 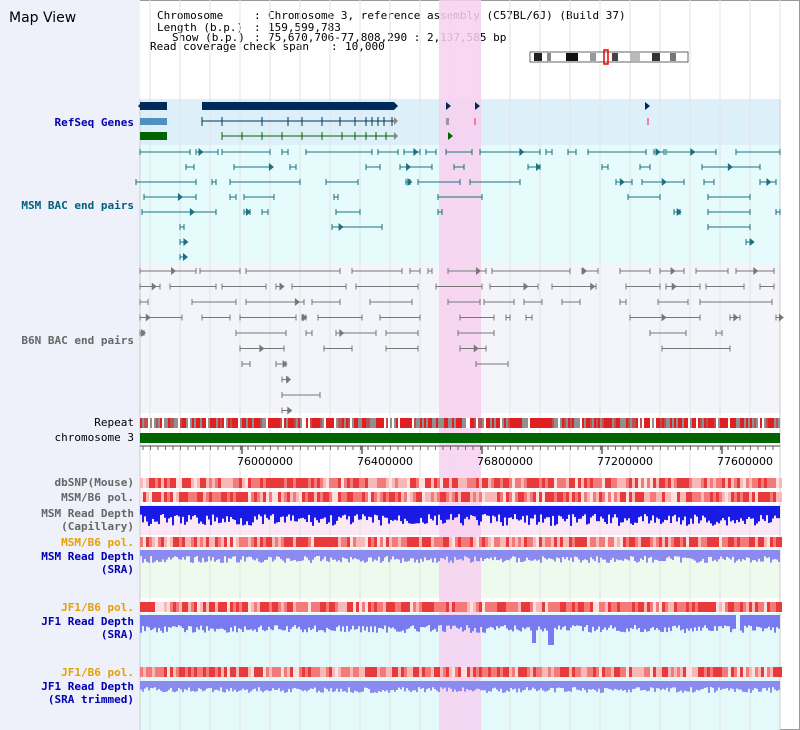 I want to click on track-label-msm-bac: MSM BAC end pairs, so click(x=77, y=205).